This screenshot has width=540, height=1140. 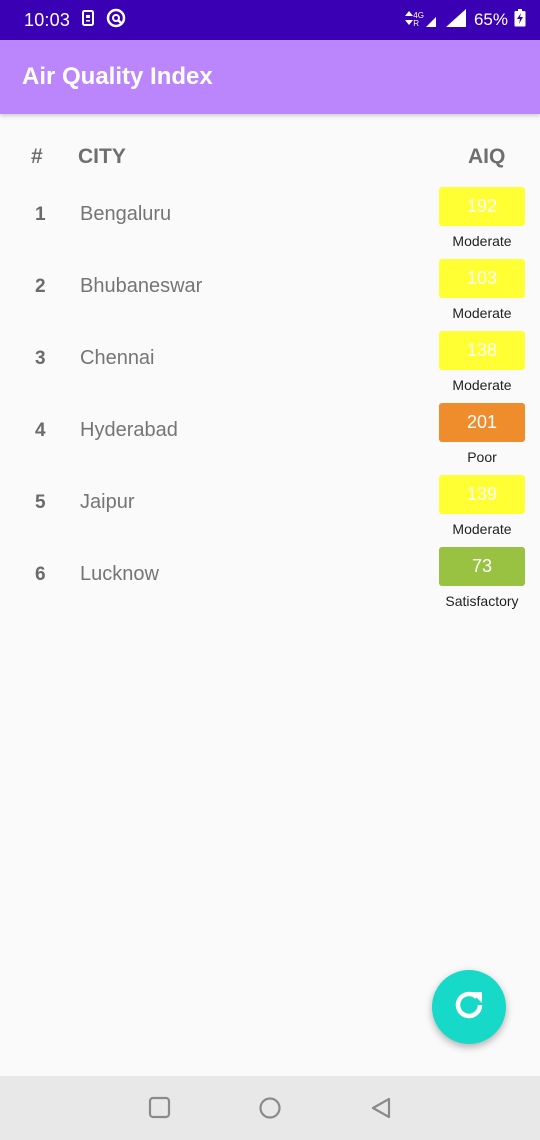 I want to click on aqi-badge: 192, so click(x=482, y=206).